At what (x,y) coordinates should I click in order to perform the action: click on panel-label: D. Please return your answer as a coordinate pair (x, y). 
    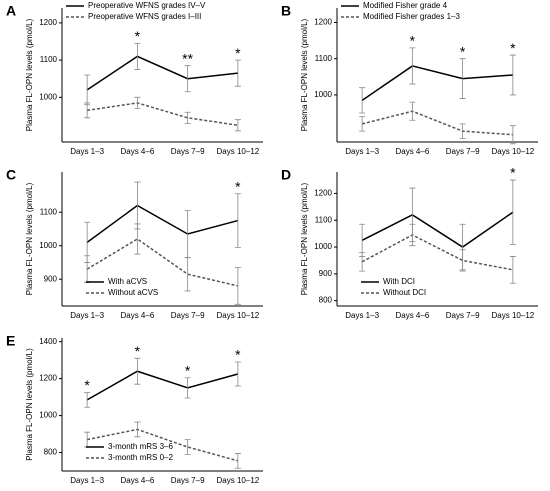
    Looking at the image, I should click on (286, 175).